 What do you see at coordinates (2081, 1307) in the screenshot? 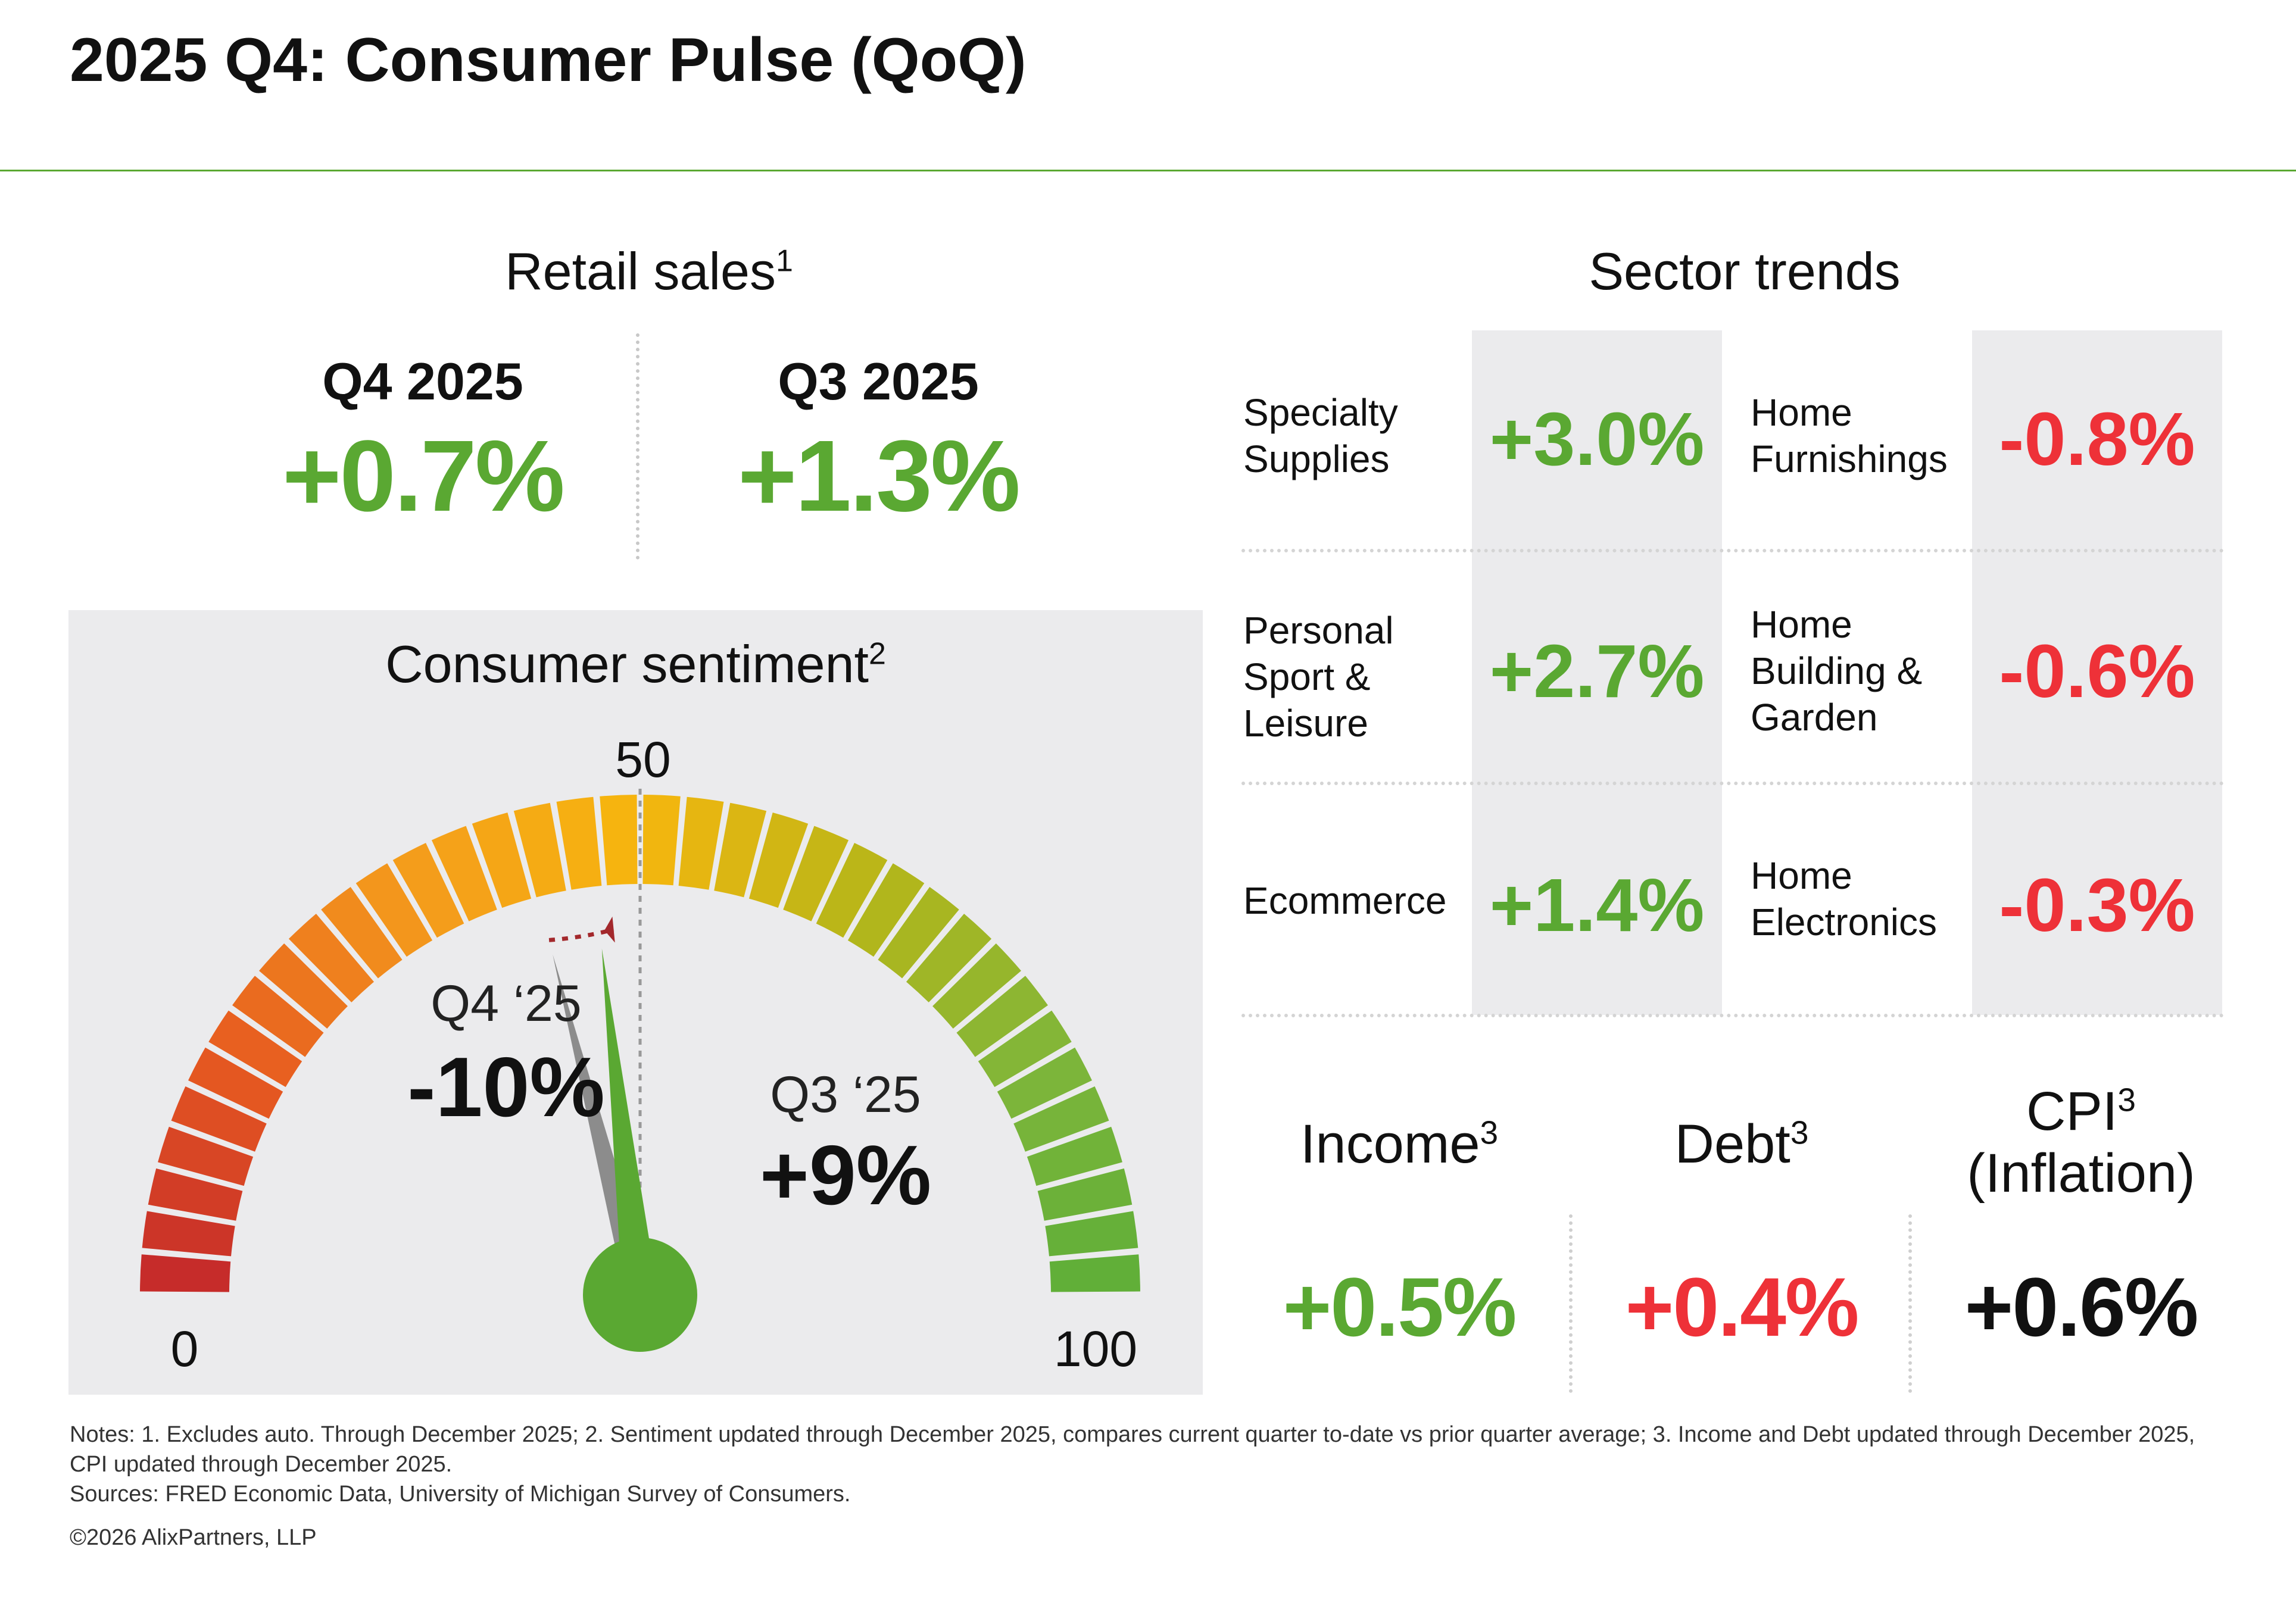
I see `cpi-value: +0.6%` at bounding box center [2081, 1307].